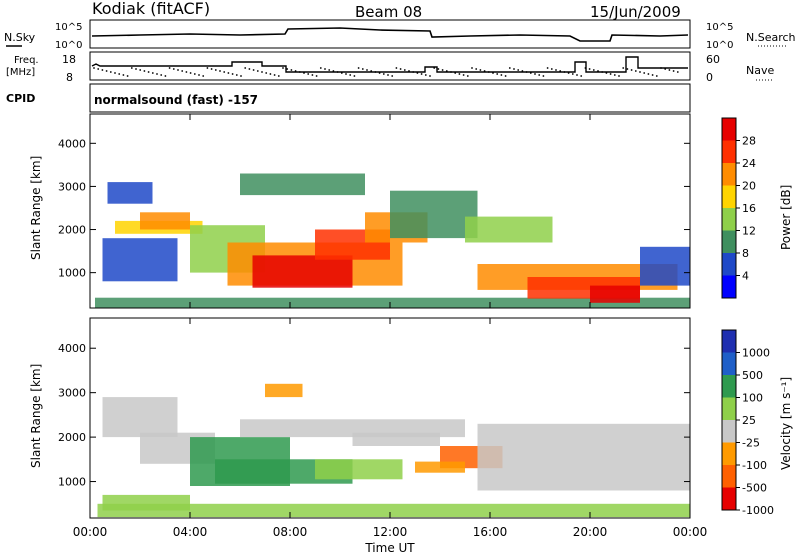 The image size is (800, 554). Describe the element at coordinates (738, 208) in the screenshot. I see `power-colorbar: 4 8 12 16 20 24 28` at that location.